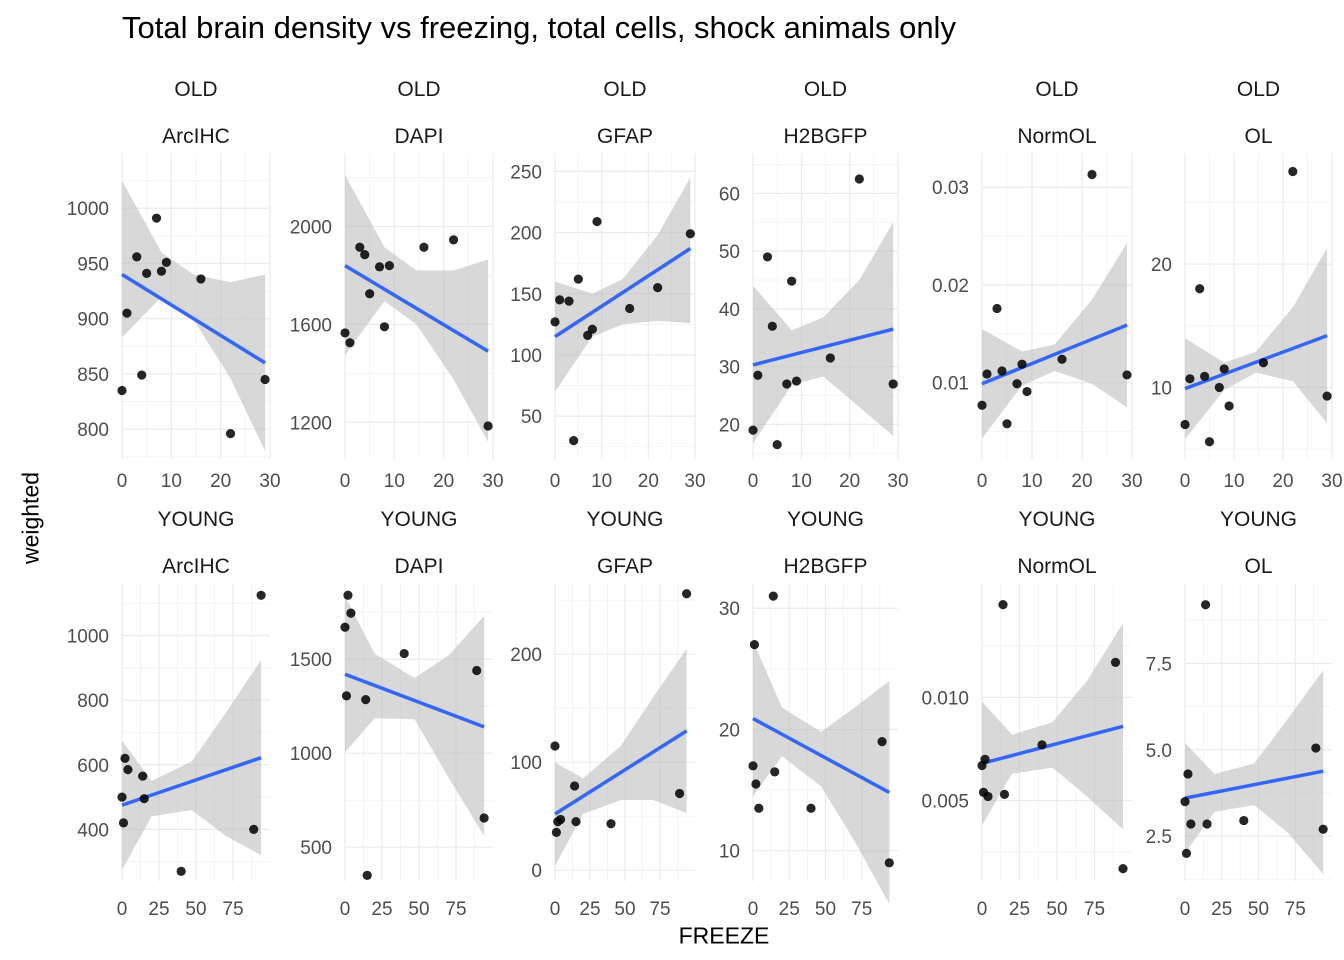  Describe the element at coordinates (724, 935) in the screenshot. I see `x-axis-label: FREEZE` at that location.